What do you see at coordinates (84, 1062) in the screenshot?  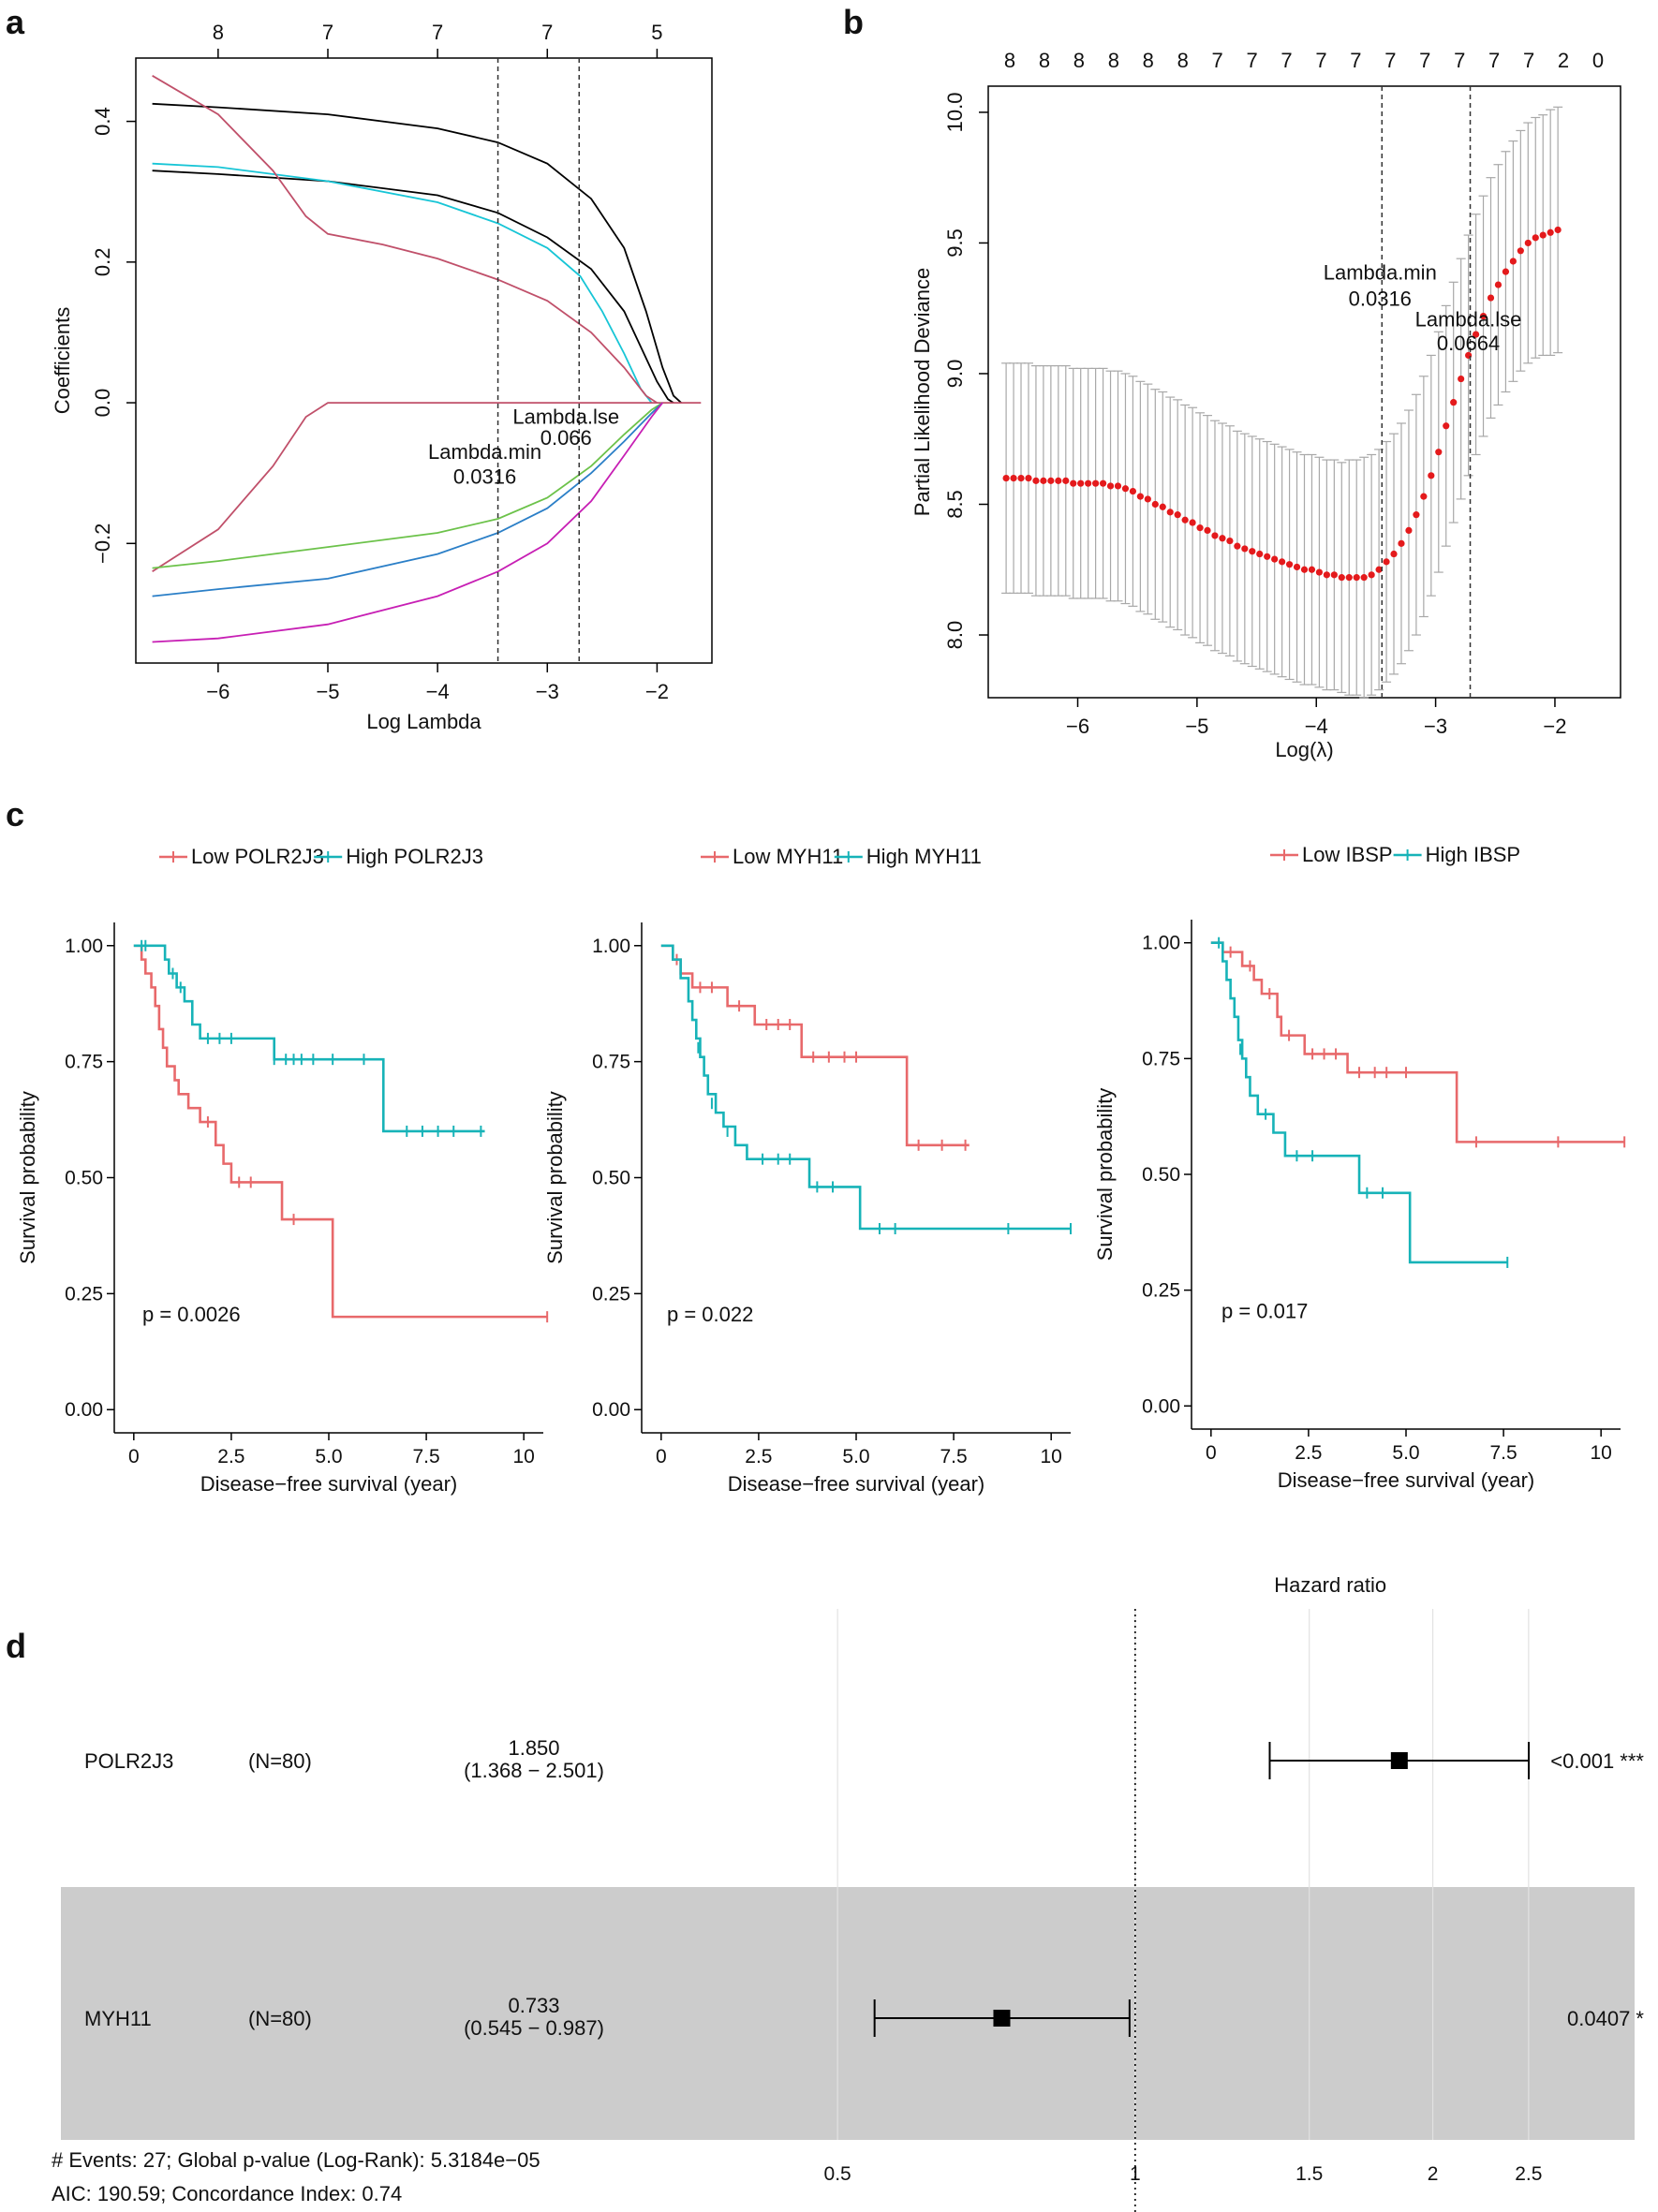 I see `y-tick-label: 0.75` at bounding box center [84, 1062].